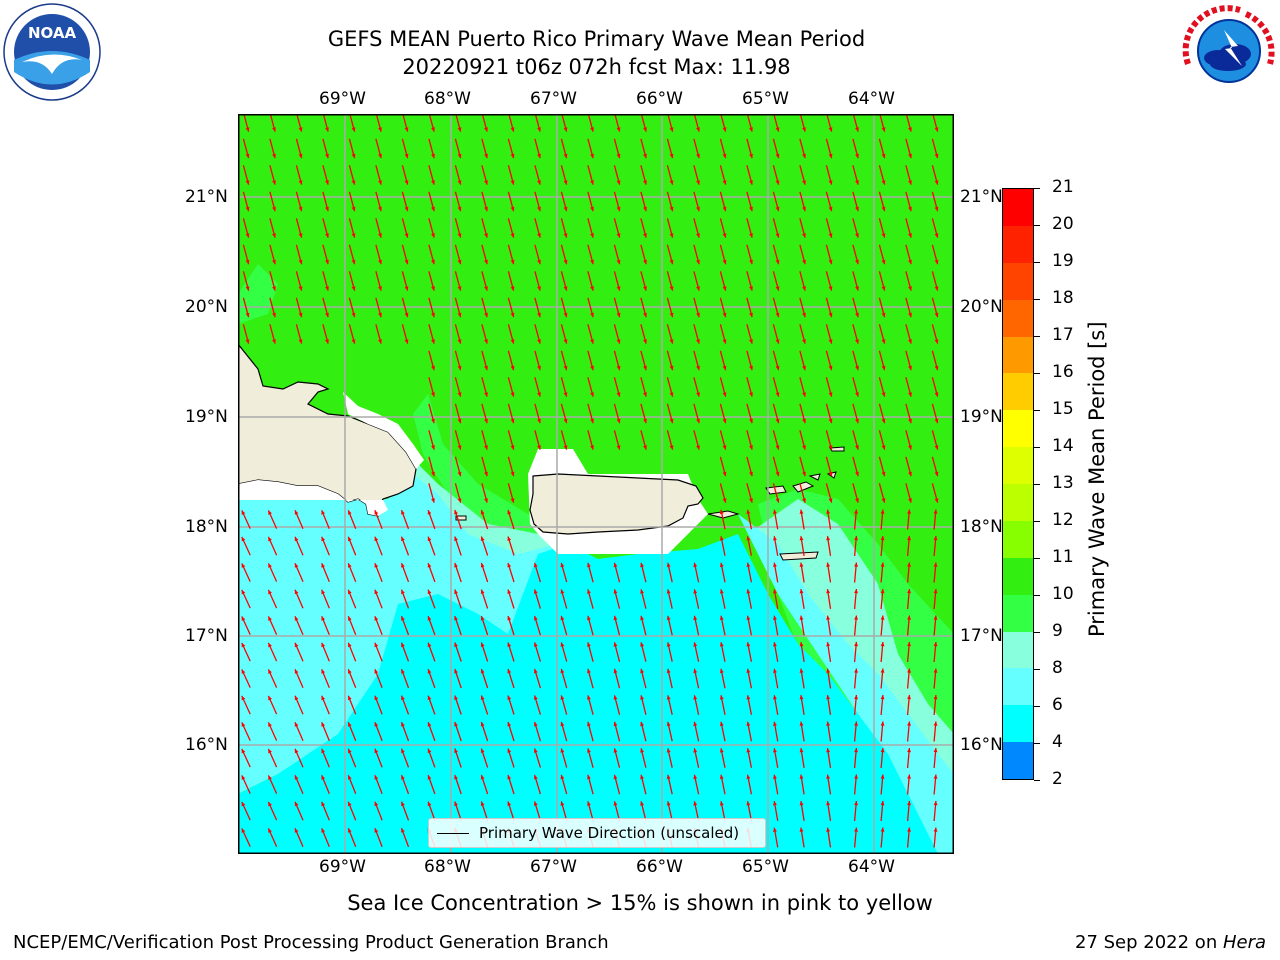 The height and width of the screenshot is (960, 1280). What do you see at coordinates (981, 745) in the screenshot?
I see `lat-tick-right-16n: 16°N` at bounding box center [981, 745].